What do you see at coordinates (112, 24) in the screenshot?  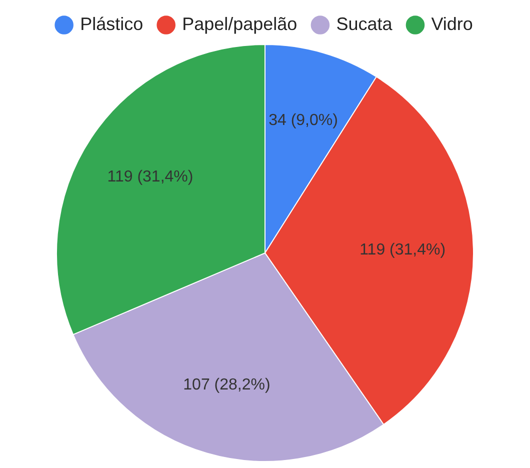 I see `legend-label: Plástico` at bounding box center [112, 24].